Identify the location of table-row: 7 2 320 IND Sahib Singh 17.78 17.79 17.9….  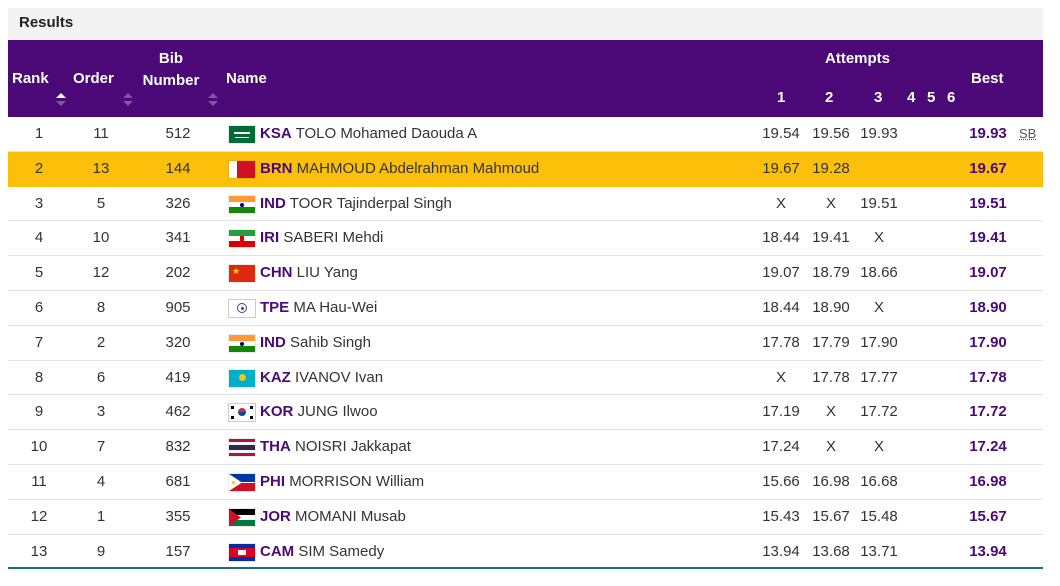
(525, 343).